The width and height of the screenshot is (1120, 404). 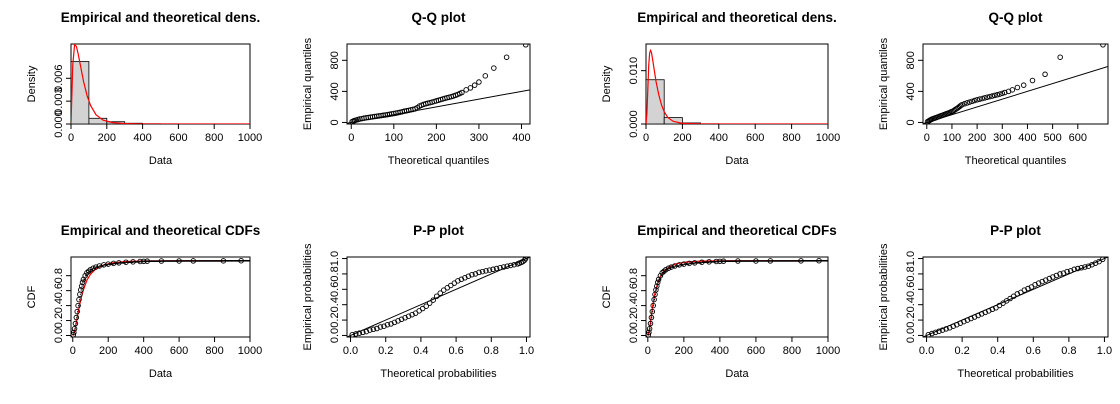 I want to click on x-tick-label: 1.0, so click(x=1104, y=351).